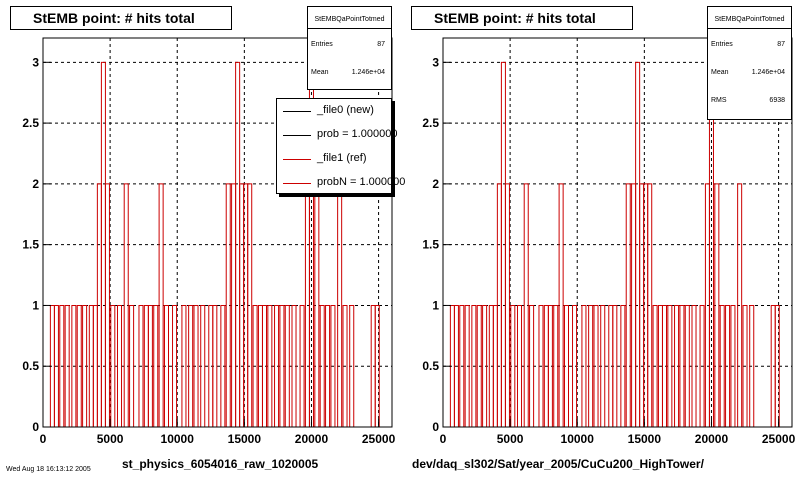 The width and height of the screenshot is (800, 480). I want to click on right-x-tick-label: 5000, so click(510, 439).